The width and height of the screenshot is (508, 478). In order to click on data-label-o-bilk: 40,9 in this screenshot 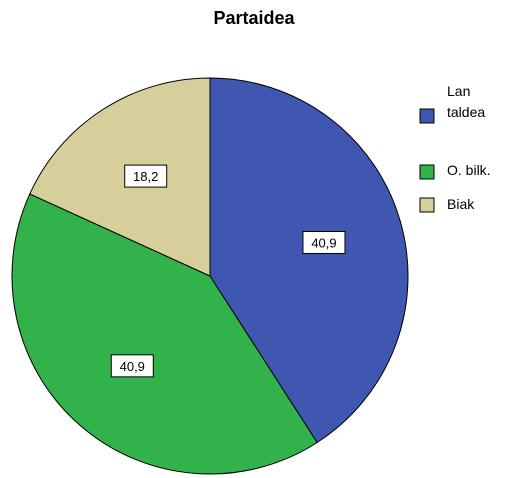, I will do `click(132, 366)`.